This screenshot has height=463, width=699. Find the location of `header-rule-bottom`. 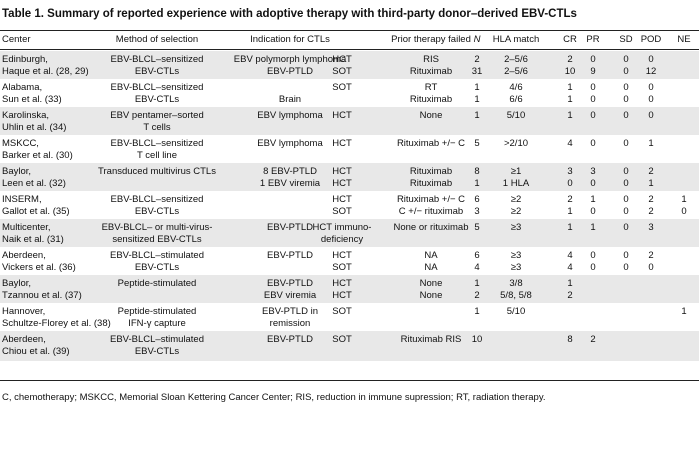

header-rule-bottom is located at coordinates (349, 49).